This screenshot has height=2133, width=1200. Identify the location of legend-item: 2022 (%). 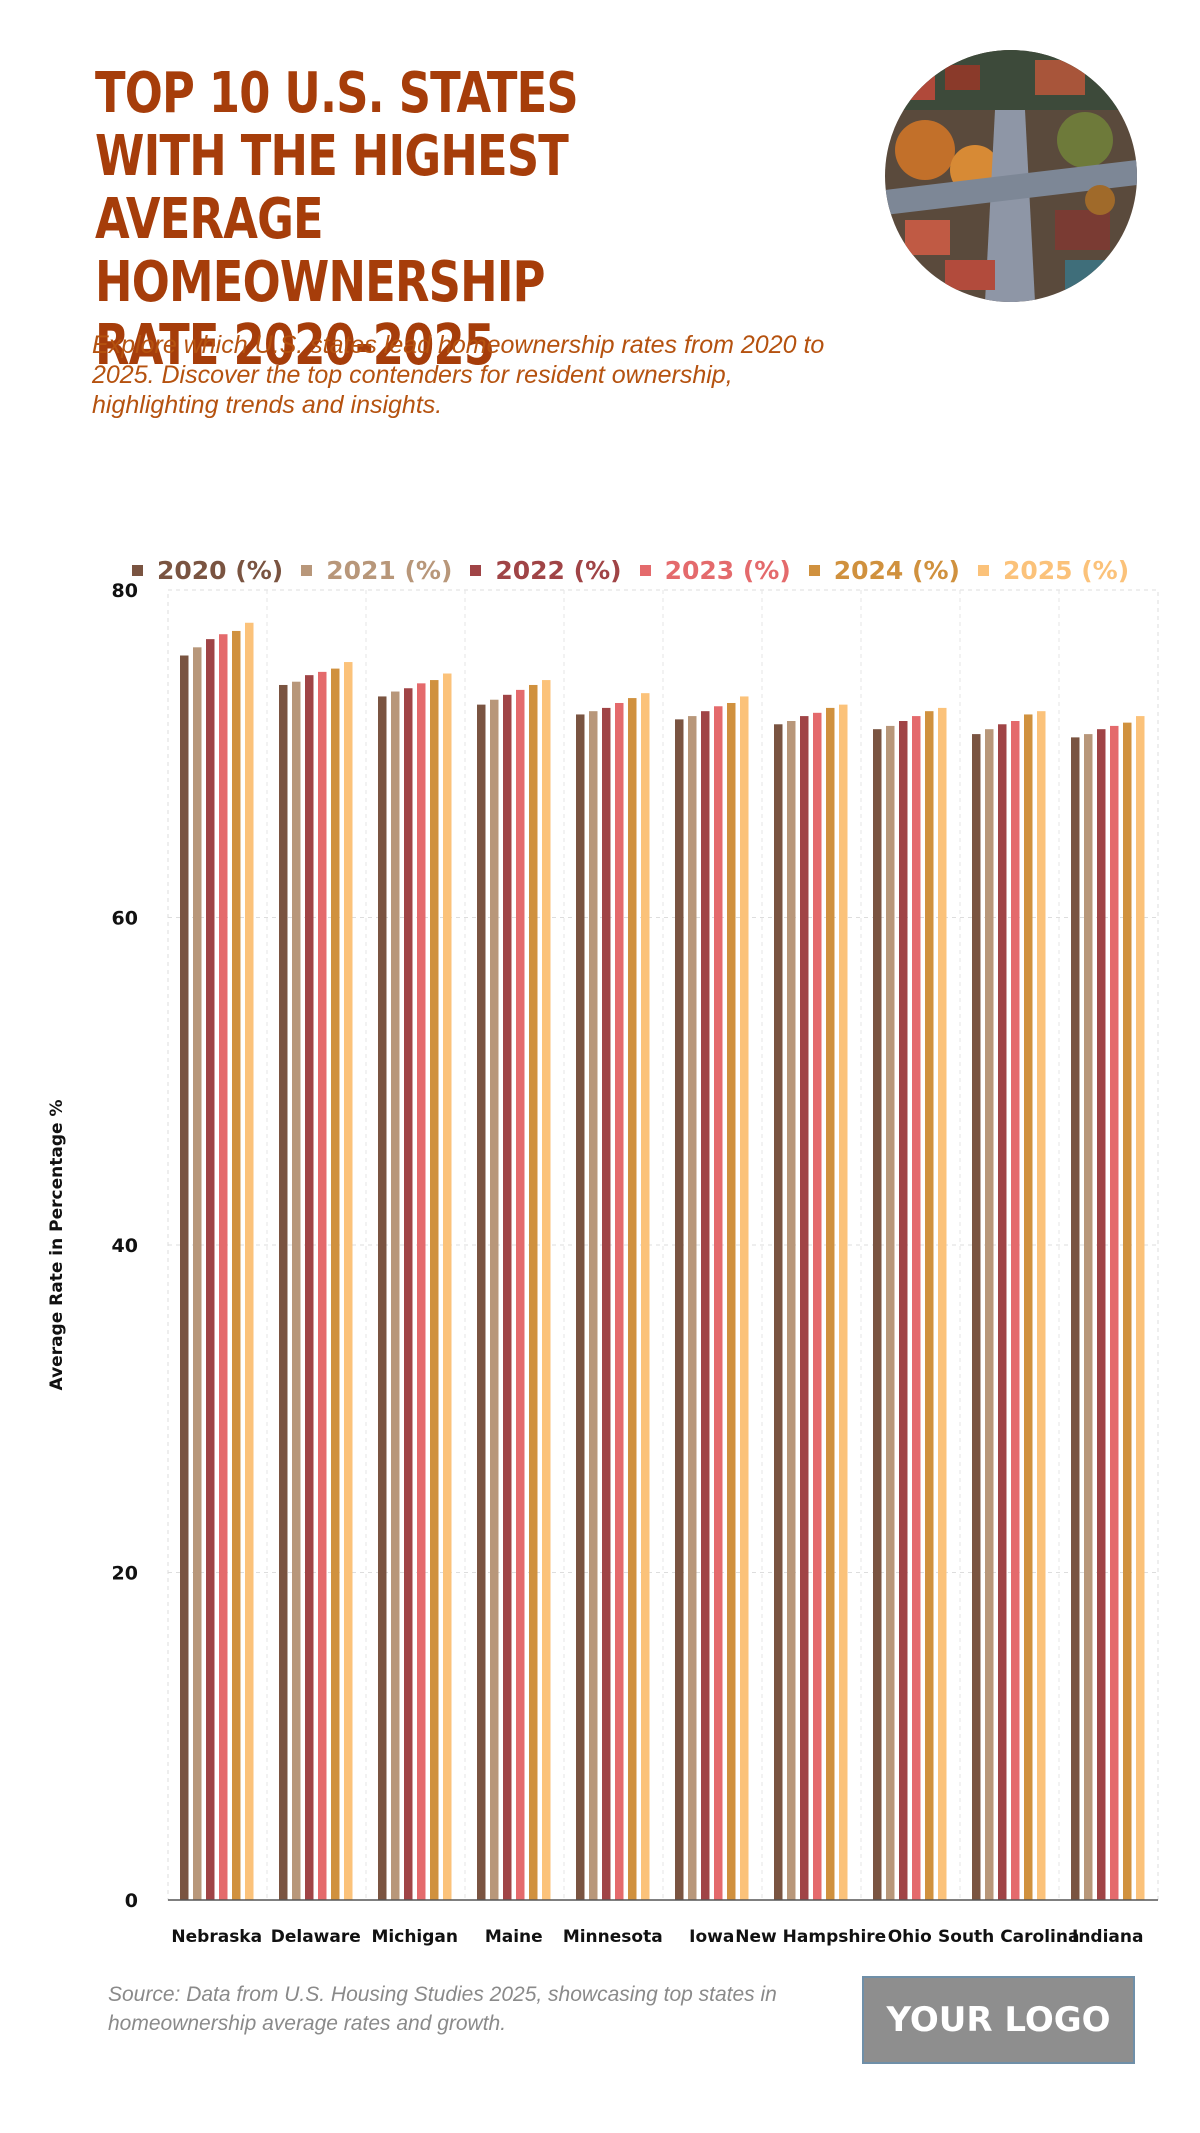
(546, 570).